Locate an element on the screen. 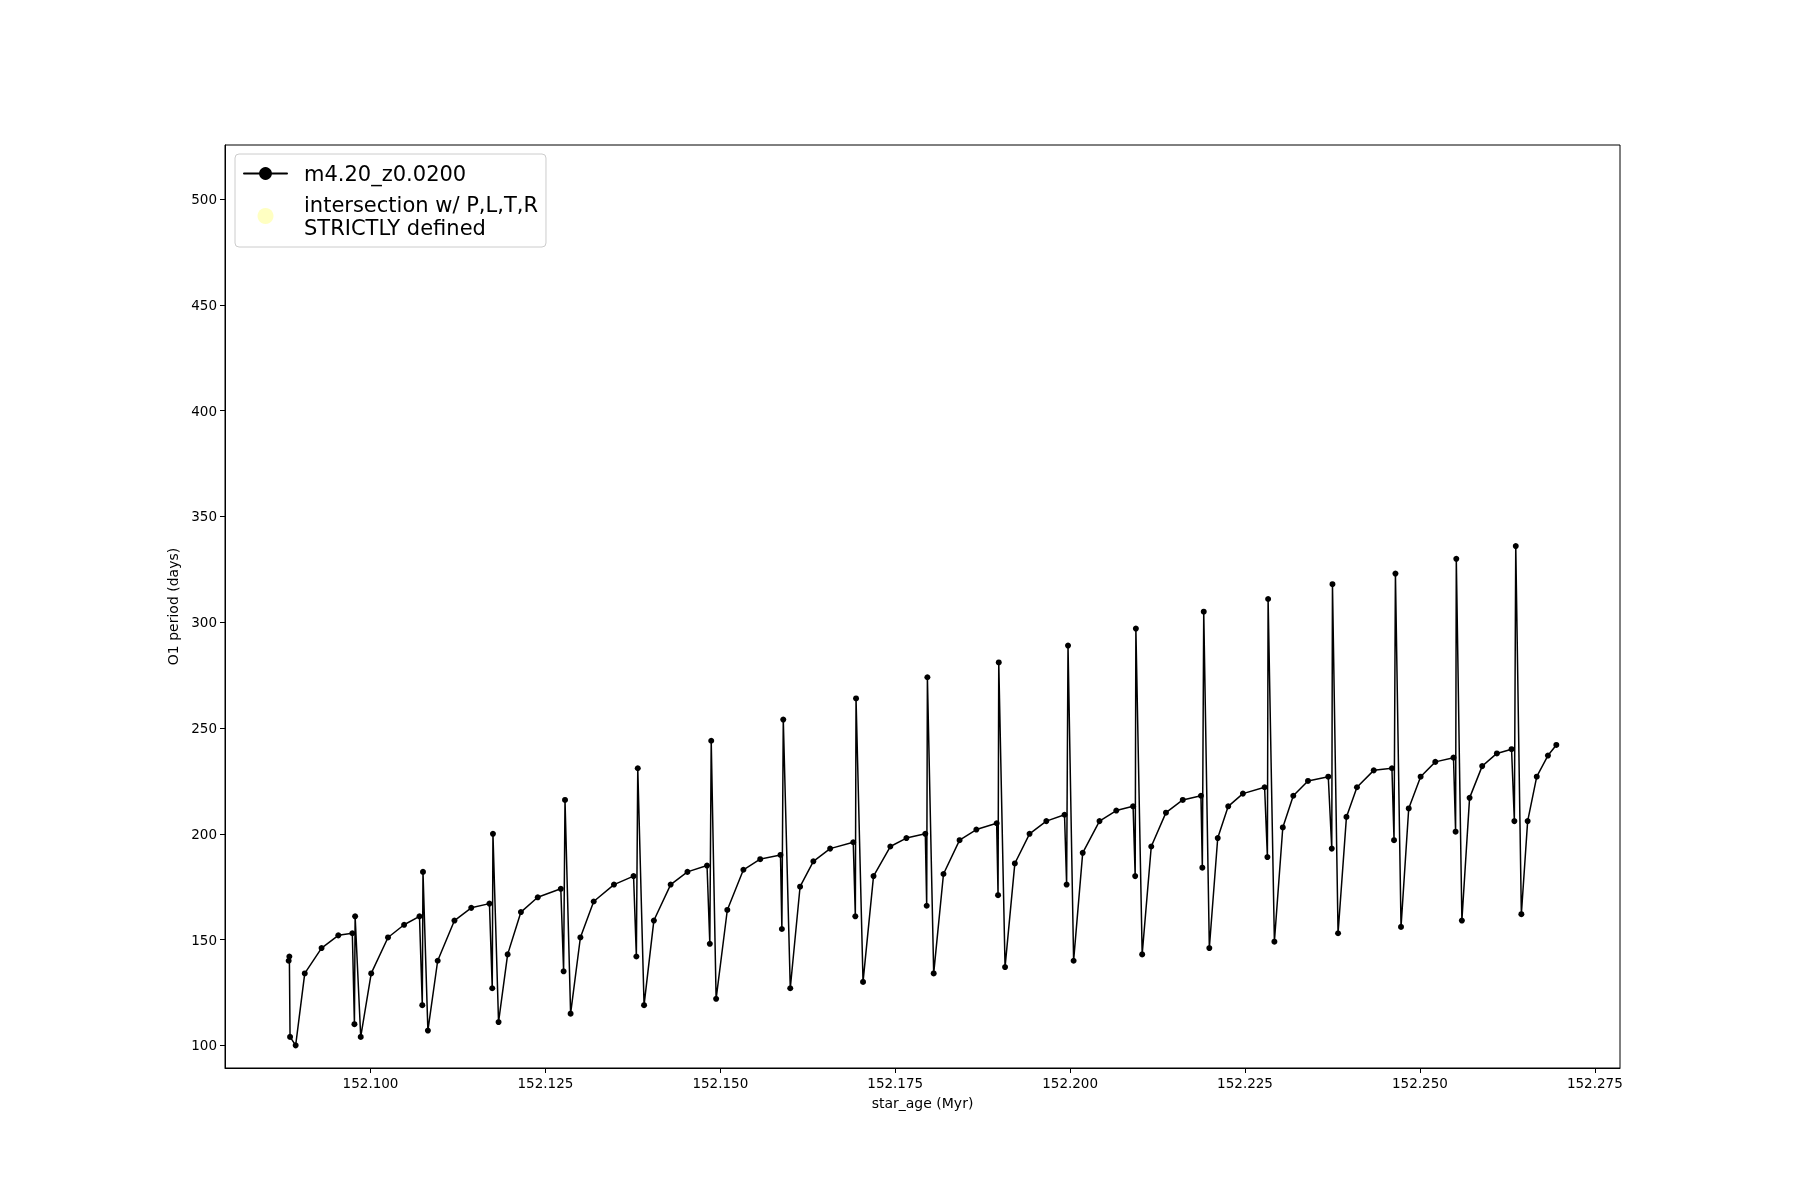  y-tick-label: 300 is located at coordinates (204, 622).